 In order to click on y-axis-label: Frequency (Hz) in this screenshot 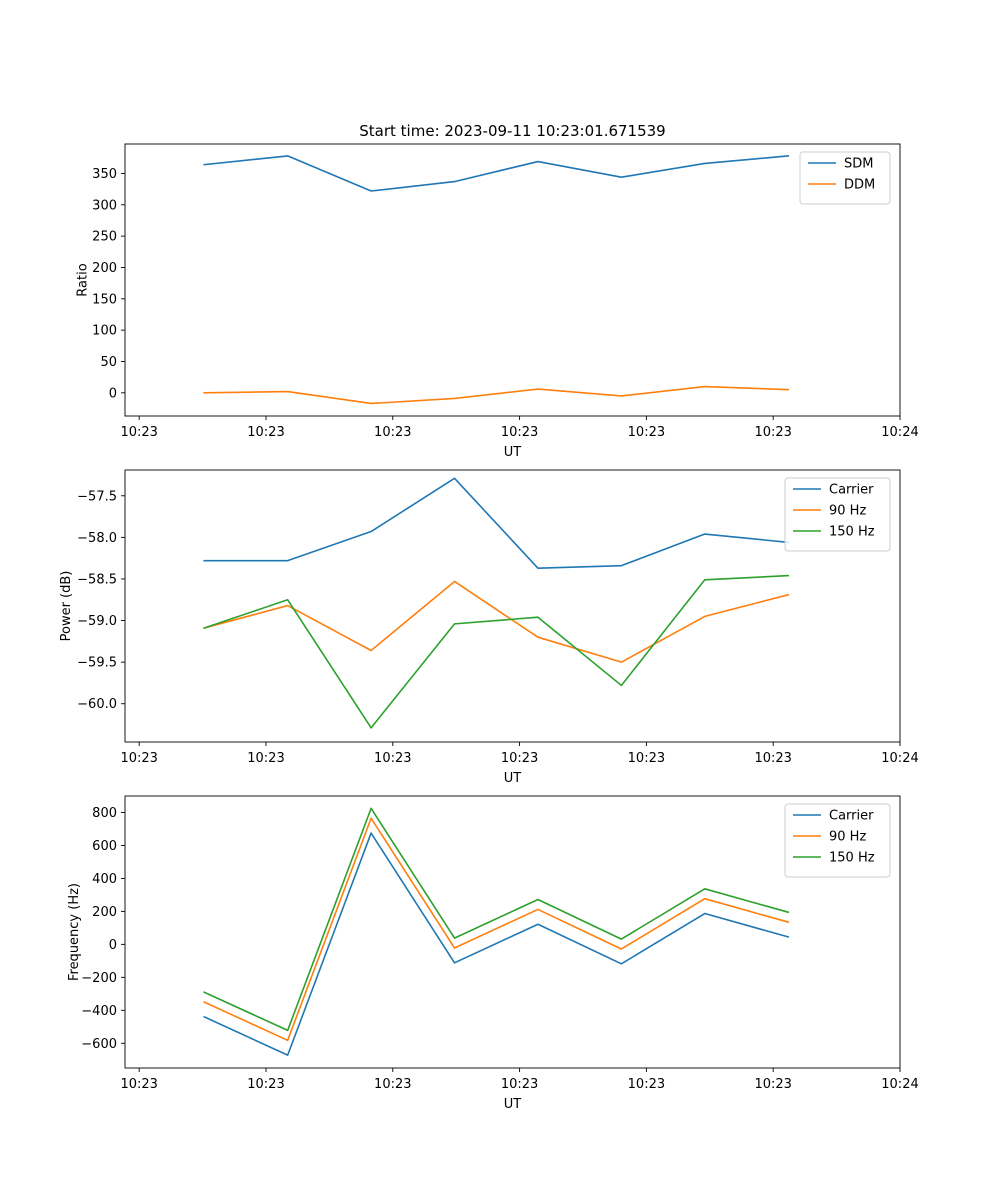, I will do `click(74, 932)`.